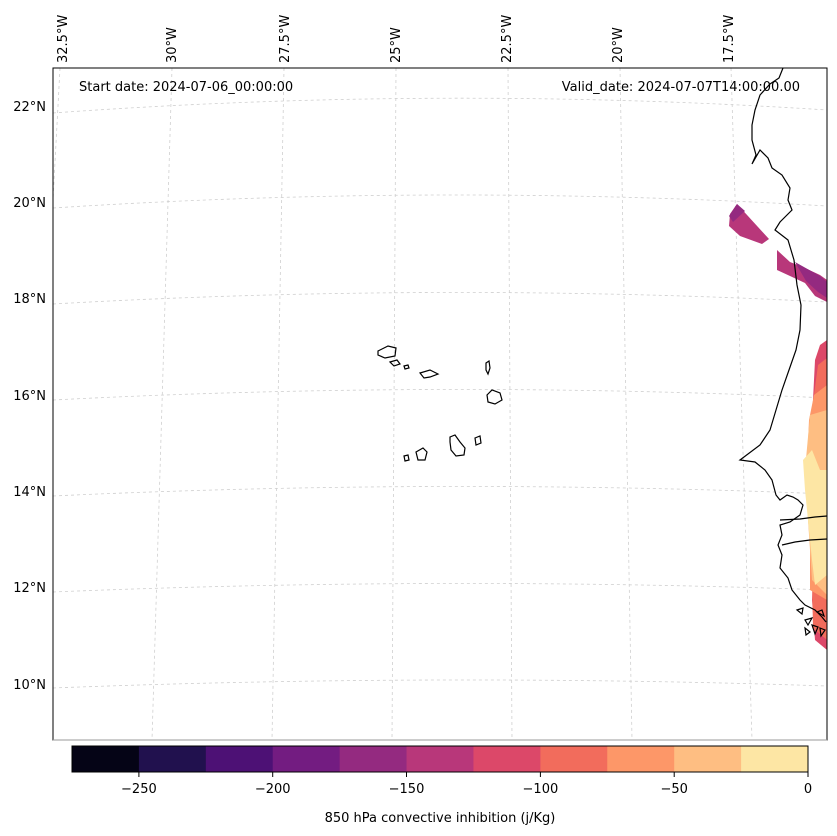  I want to click on lon-label: 32.5°W, so click(63, 39).